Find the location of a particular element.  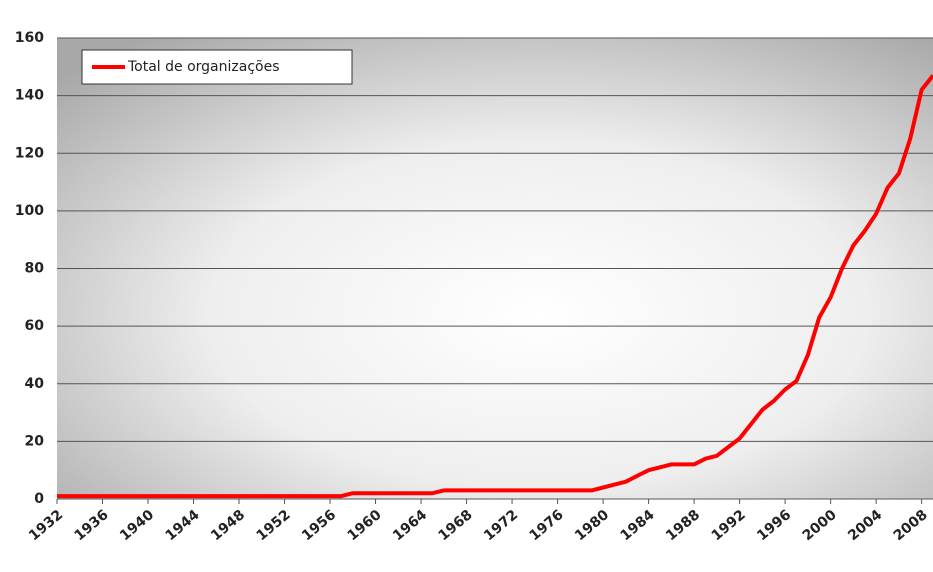

y-tick-label: 20 is located at coordinates (35, 441).